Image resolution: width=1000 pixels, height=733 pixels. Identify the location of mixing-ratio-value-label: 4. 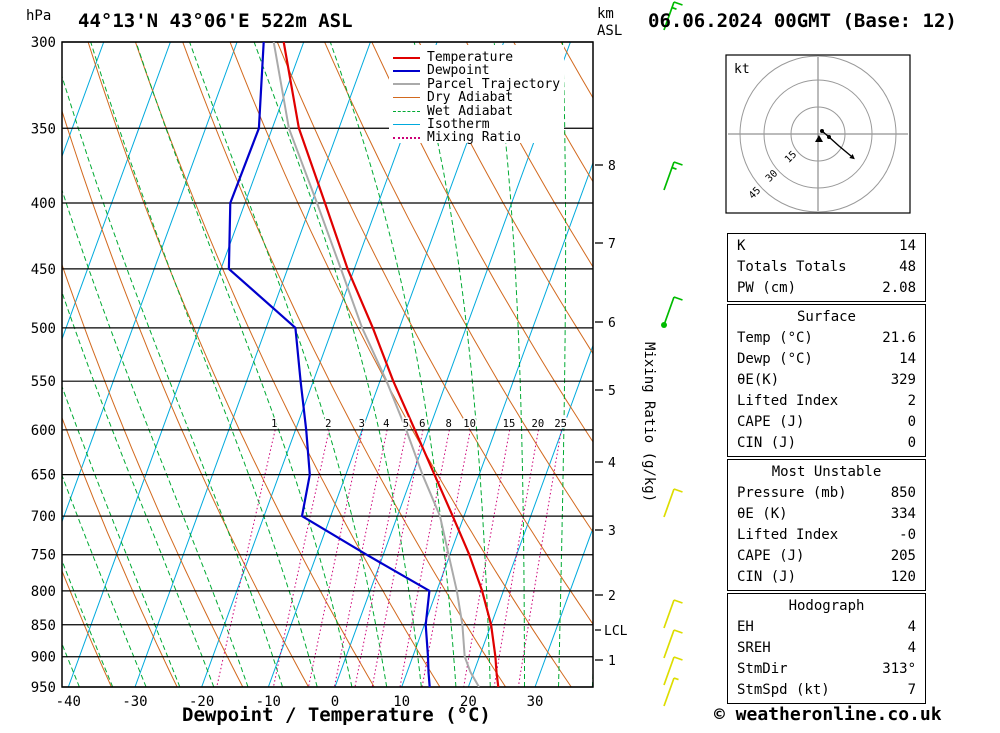
(386, 424).